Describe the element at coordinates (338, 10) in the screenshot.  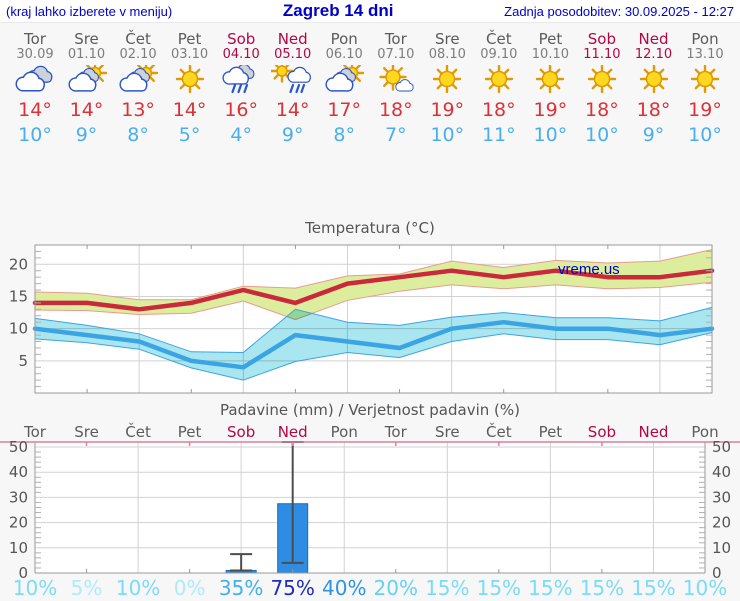
I see `page-title: Zagreb 14 dni` at that location.